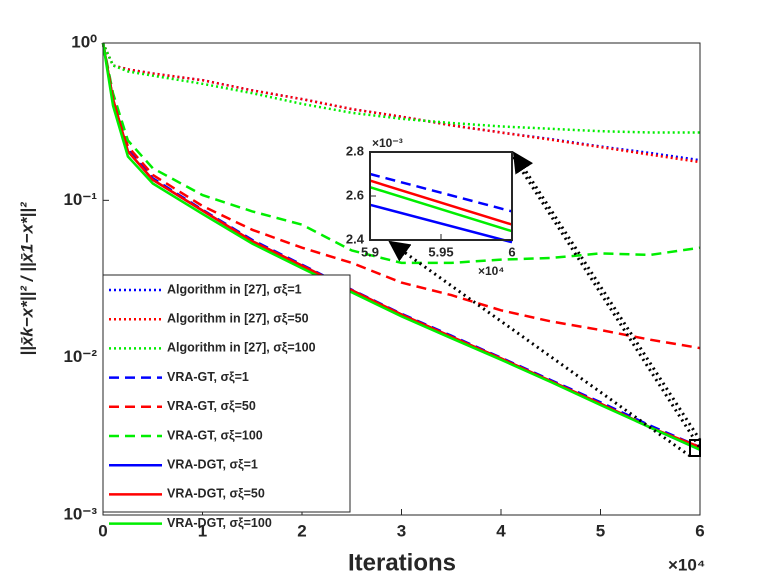  What do you see at coordinates (370, 251) in the screenshot?
I see `x-tick-label: 5.9` at bounding box center [370, 251].